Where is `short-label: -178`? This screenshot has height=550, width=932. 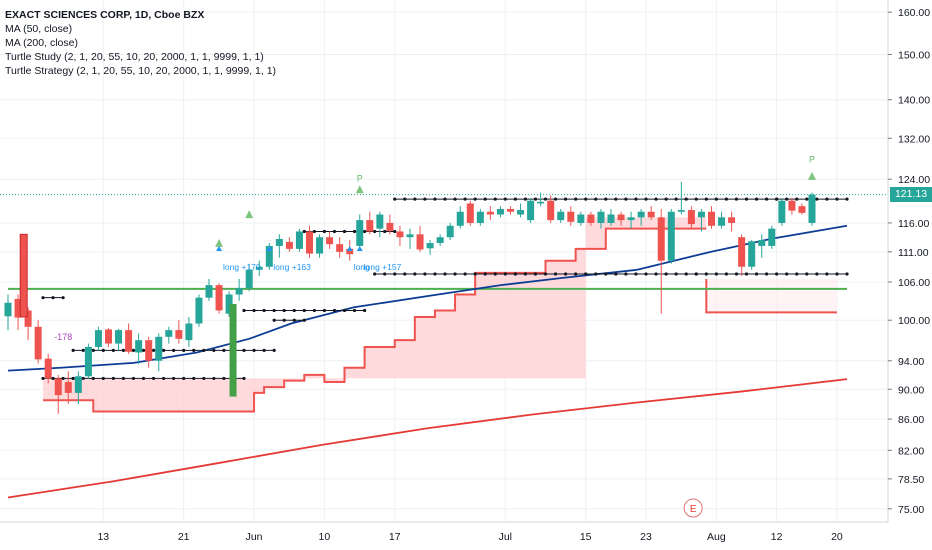
short-label: -178 is located at coordinates (63, 337).